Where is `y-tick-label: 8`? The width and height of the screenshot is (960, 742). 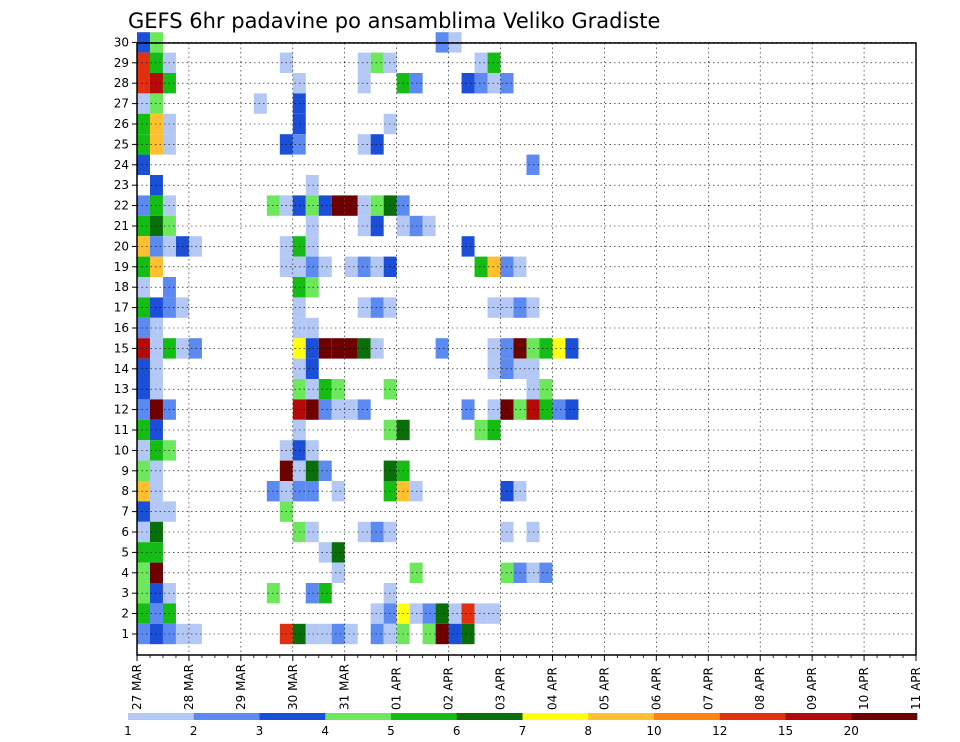
y-tick-label: 8 is located at coordinates (125, 491).